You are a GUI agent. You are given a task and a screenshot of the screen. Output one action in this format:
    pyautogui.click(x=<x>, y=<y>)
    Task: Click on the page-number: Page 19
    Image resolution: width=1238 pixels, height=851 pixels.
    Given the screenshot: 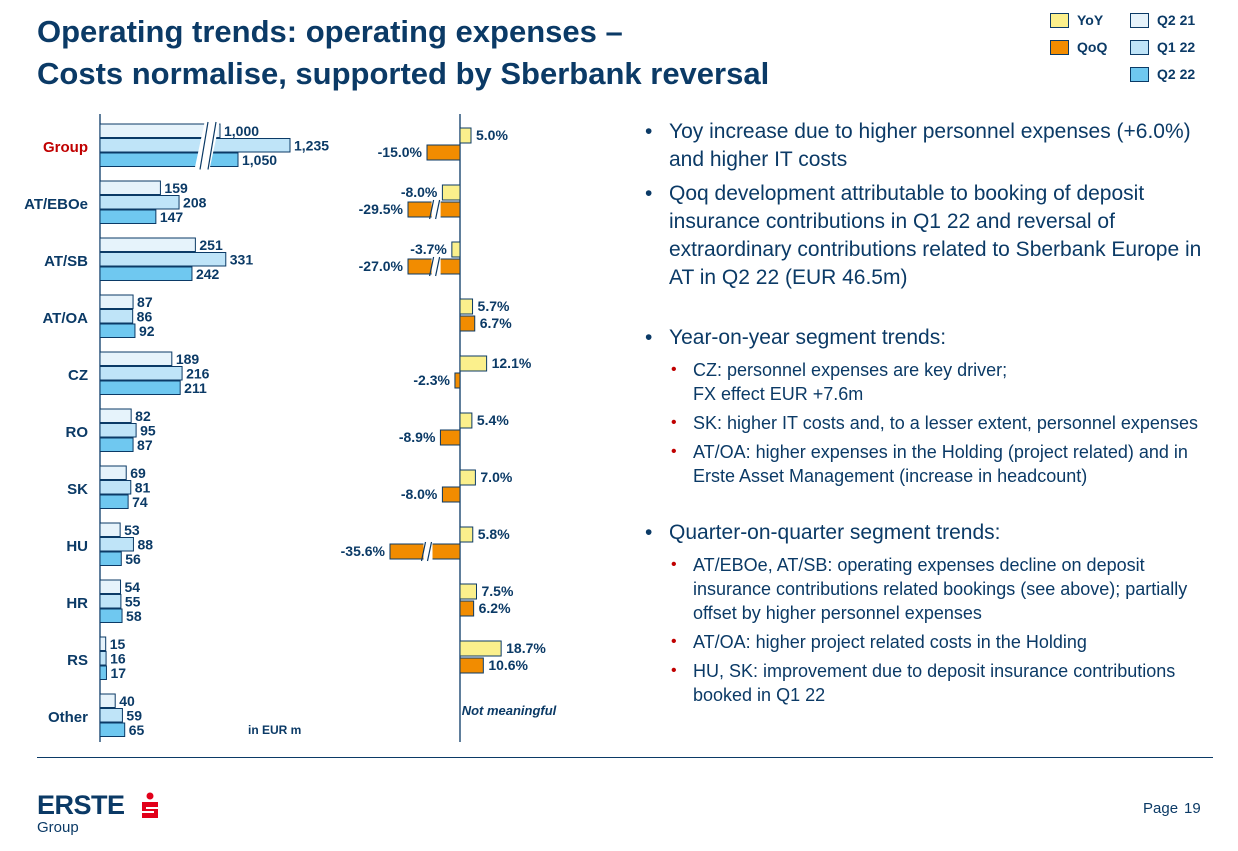 What is the action you would take?
    pyautogui.click(x=1172, y=808)
    